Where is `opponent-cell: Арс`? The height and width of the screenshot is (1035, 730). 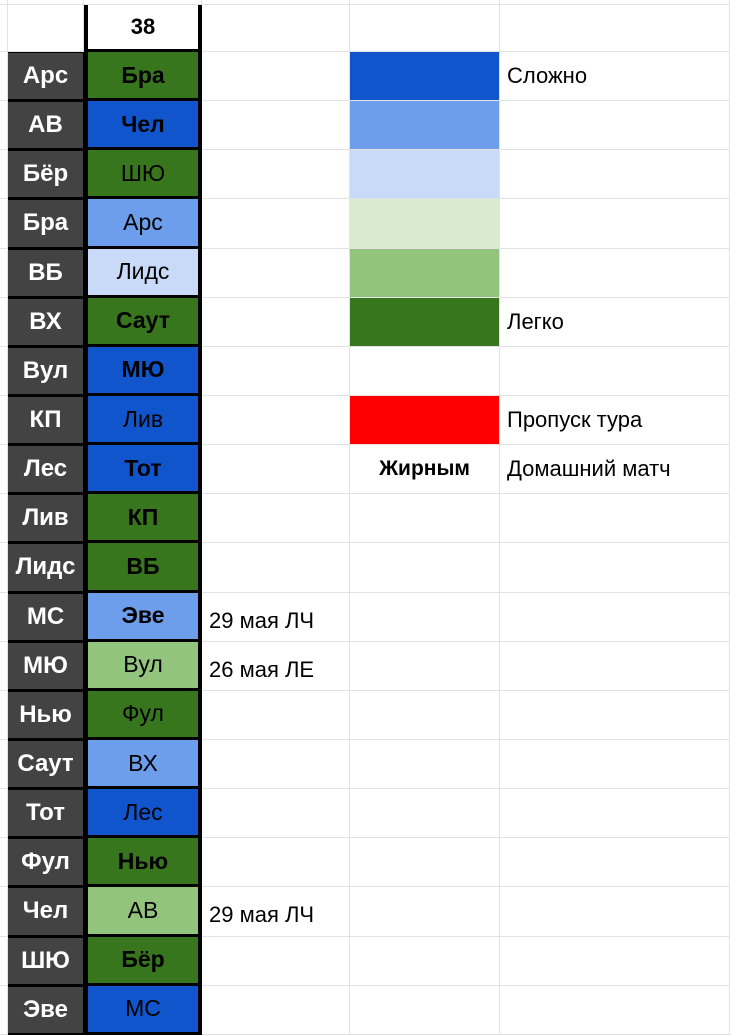 opponent-cell: Арс is located at coordinates (143, 224).